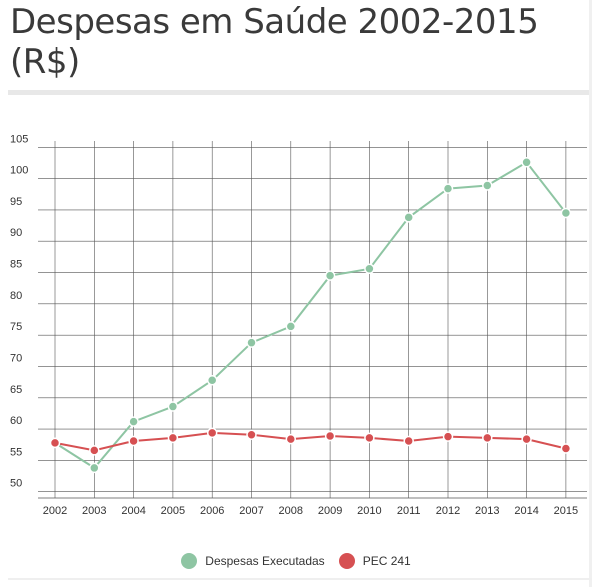 This screenshot has width=592, height=587. Describe the element at coordinates (16, 233) in the screenshot. I see `y-tick-label: 90` at that location.